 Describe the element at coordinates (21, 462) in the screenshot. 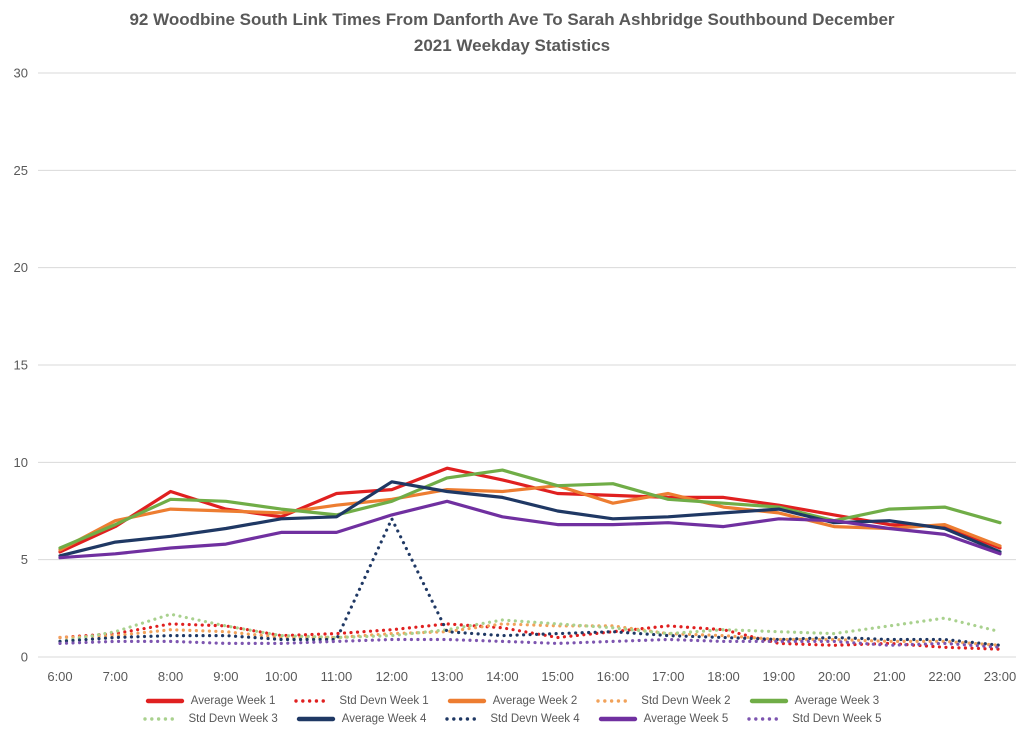

I see `y-tick-label: 10` at that location.